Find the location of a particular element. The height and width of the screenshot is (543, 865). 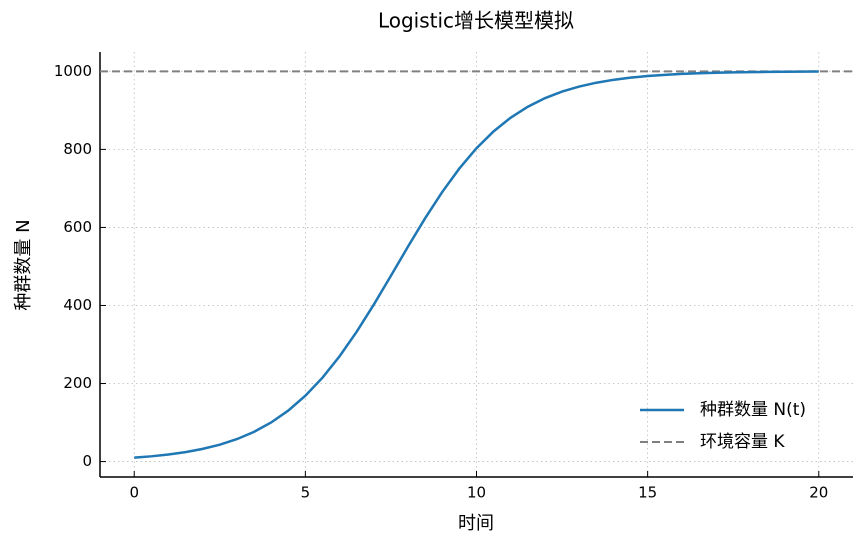

x-tick-label: 10 is located at coordinates (476, 493).